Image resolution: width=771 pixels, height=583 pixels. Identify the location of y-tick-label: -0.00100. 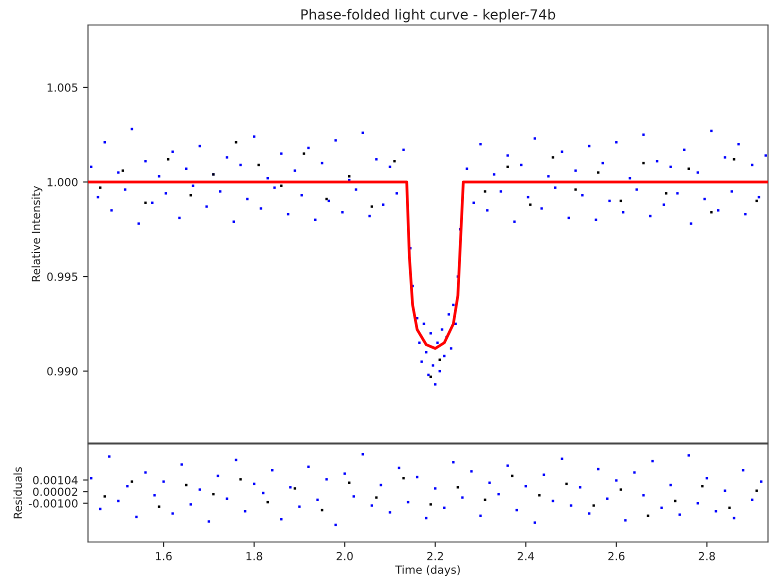
(53, 503).